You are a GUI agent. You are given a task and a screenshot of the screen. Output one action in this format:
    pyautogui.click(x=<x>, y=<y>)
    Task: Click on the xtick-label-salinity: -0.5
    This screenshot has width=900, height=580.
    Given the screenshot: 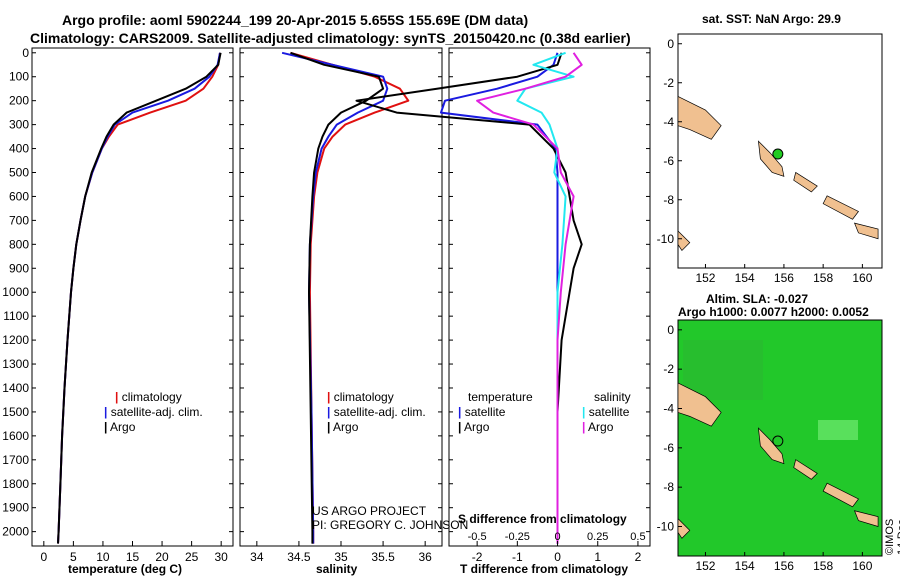 What is the action you would take?
    pyautogui.click(x=477, y=537)
    